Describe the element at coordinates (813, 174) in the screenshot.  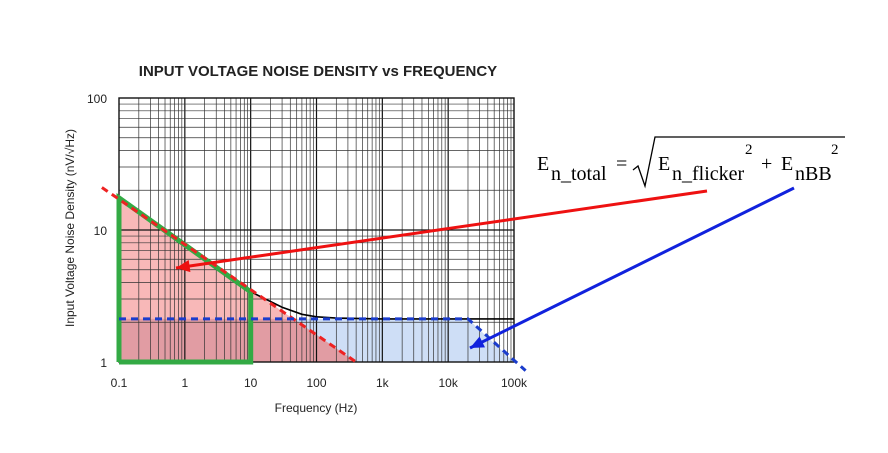
I see `eq-term2-sub: nBB` at that location.